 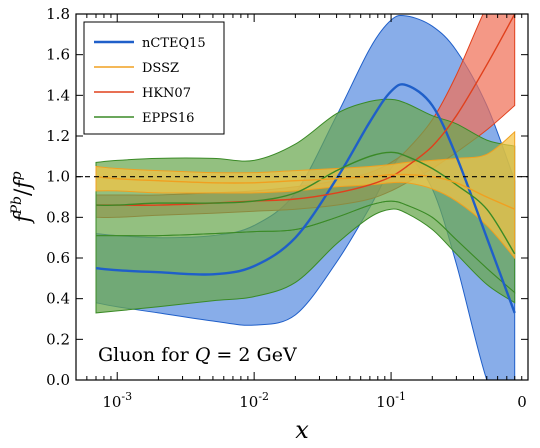 What do you see at coordinates (160, 68) in the screenshot?
I see `legend-label-dssz: DSSZ` at bounding box center [160, 68].